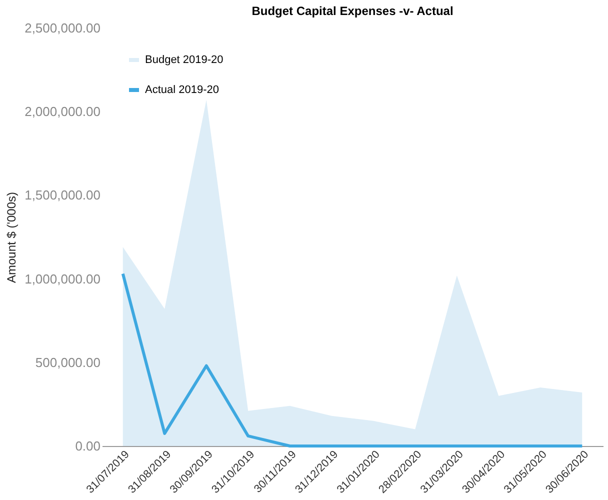 Image resolution: width=608 pixels, height=500 pixels. I want to click on legend-label: Budget 2019-20, so click(184, 60).